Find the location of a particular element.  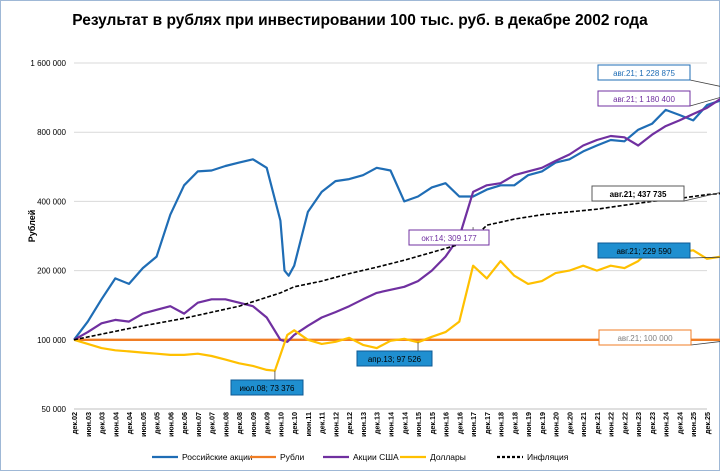

data-label: апр.13; 97 526 is located at coordinates (394, 354).